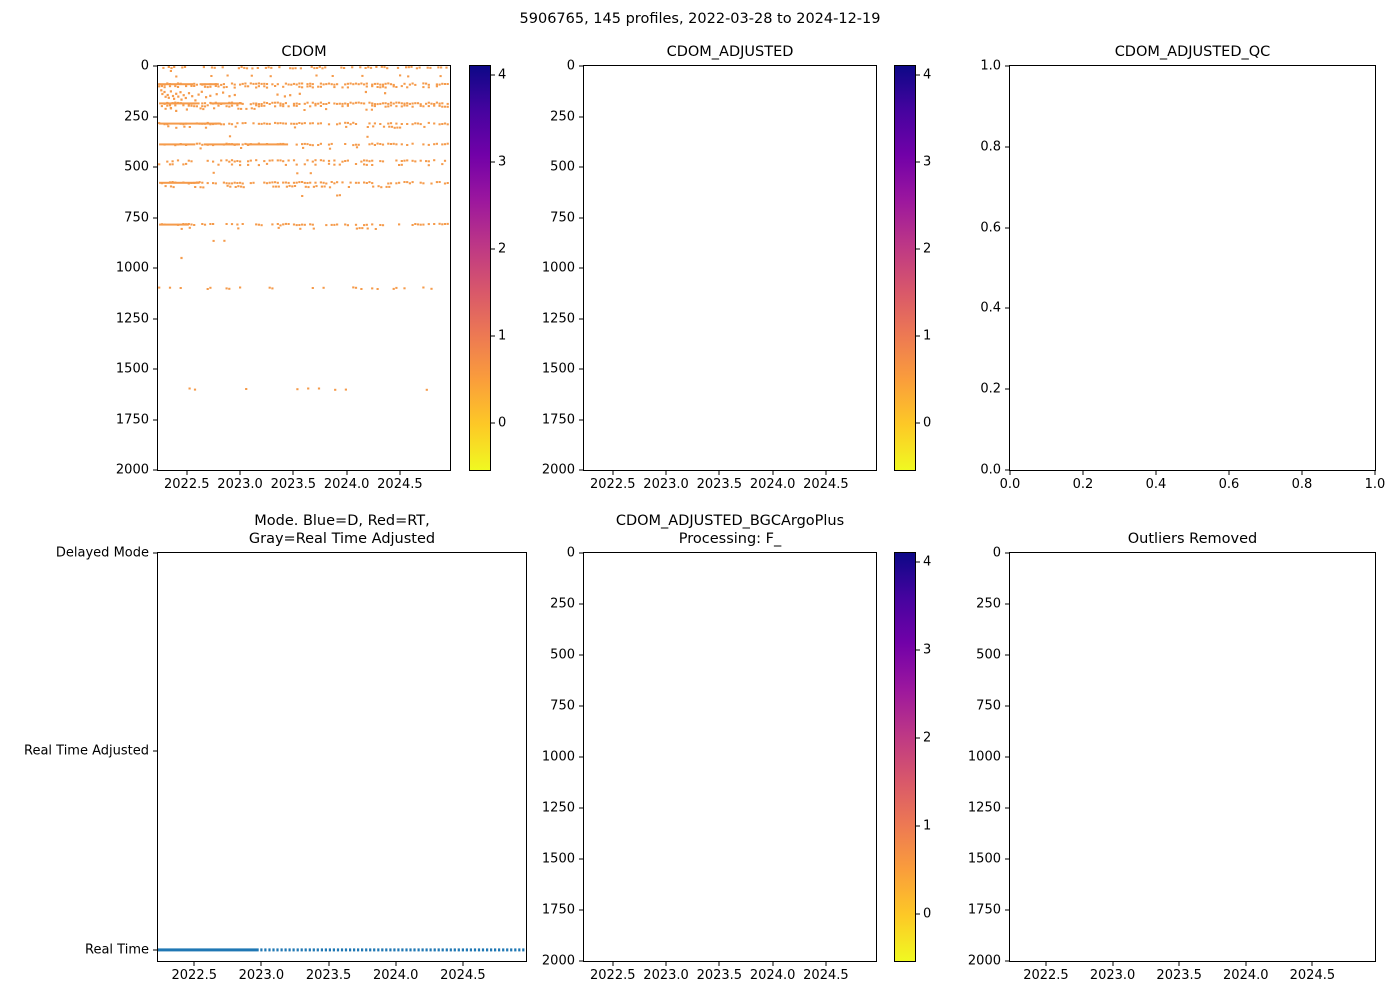  What do you see at coordinates (990, 147) in the screenshot?
I see `y-tick-label: 0.8` at bounding box center [990, 147].